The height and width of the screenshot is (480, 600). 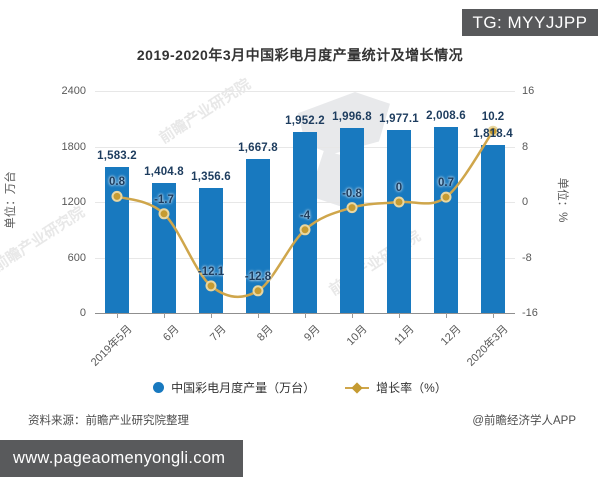 What do you see at coordinates (411, 388) in the screenshot?
I see `legend-label-growth: 增长率（%）` at bounding box center [411, 388].